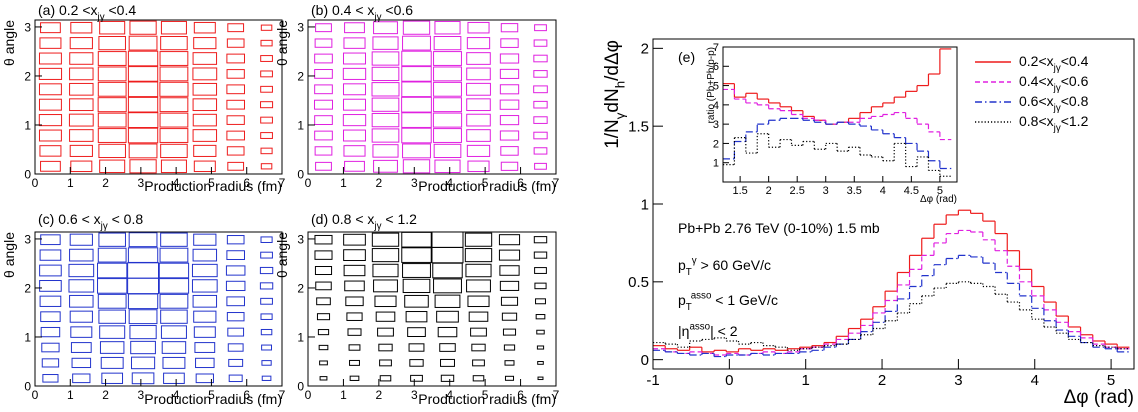 Image resolution: width=1138 pixels, height=412 pixels. I want to click on x-tick-label: 4, so click(883, 191).